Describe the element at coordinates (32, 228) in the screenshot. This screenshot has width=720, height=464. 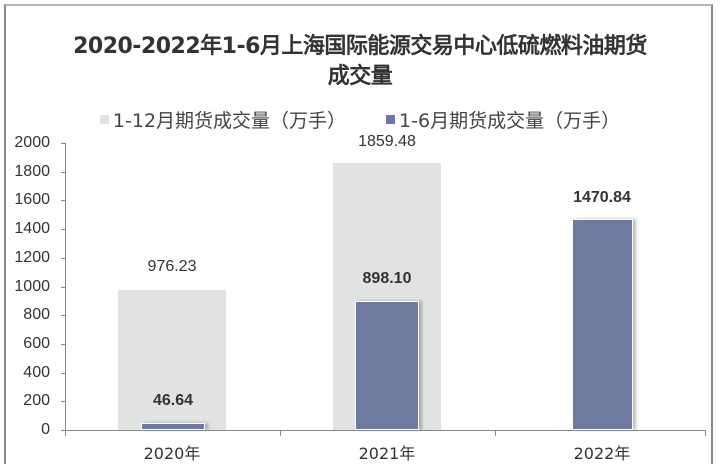
I see `y-tick-label: 1400` at that location.